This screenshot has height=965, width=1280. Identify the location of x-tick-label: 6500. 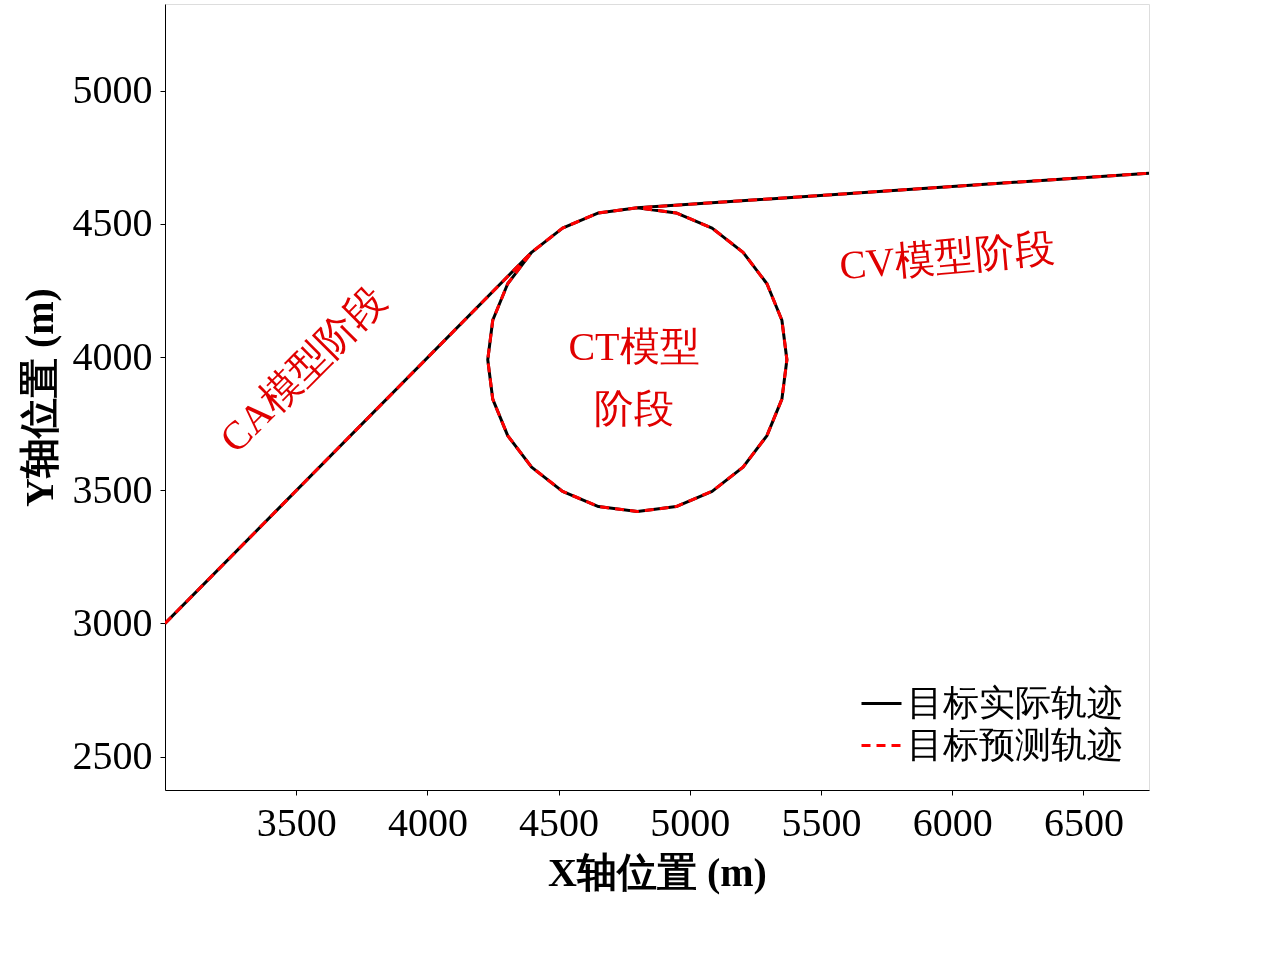
(1083, 822).